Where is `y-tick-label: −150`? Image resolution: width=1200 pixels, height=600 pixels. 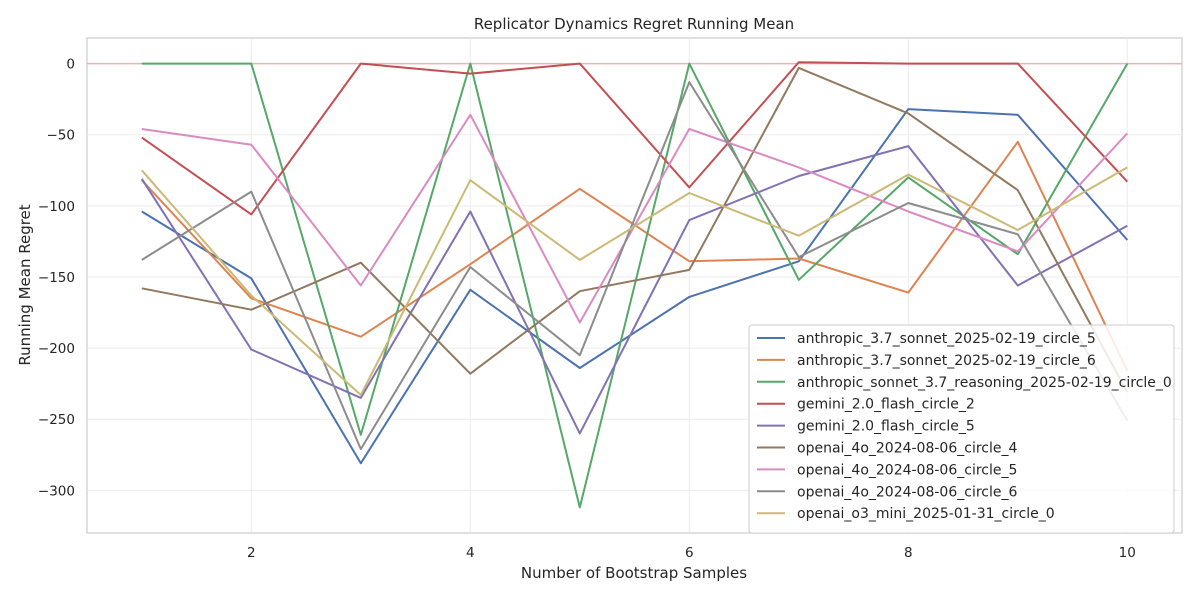
y-tick-label: −150 is located at coordinates (56, 278).